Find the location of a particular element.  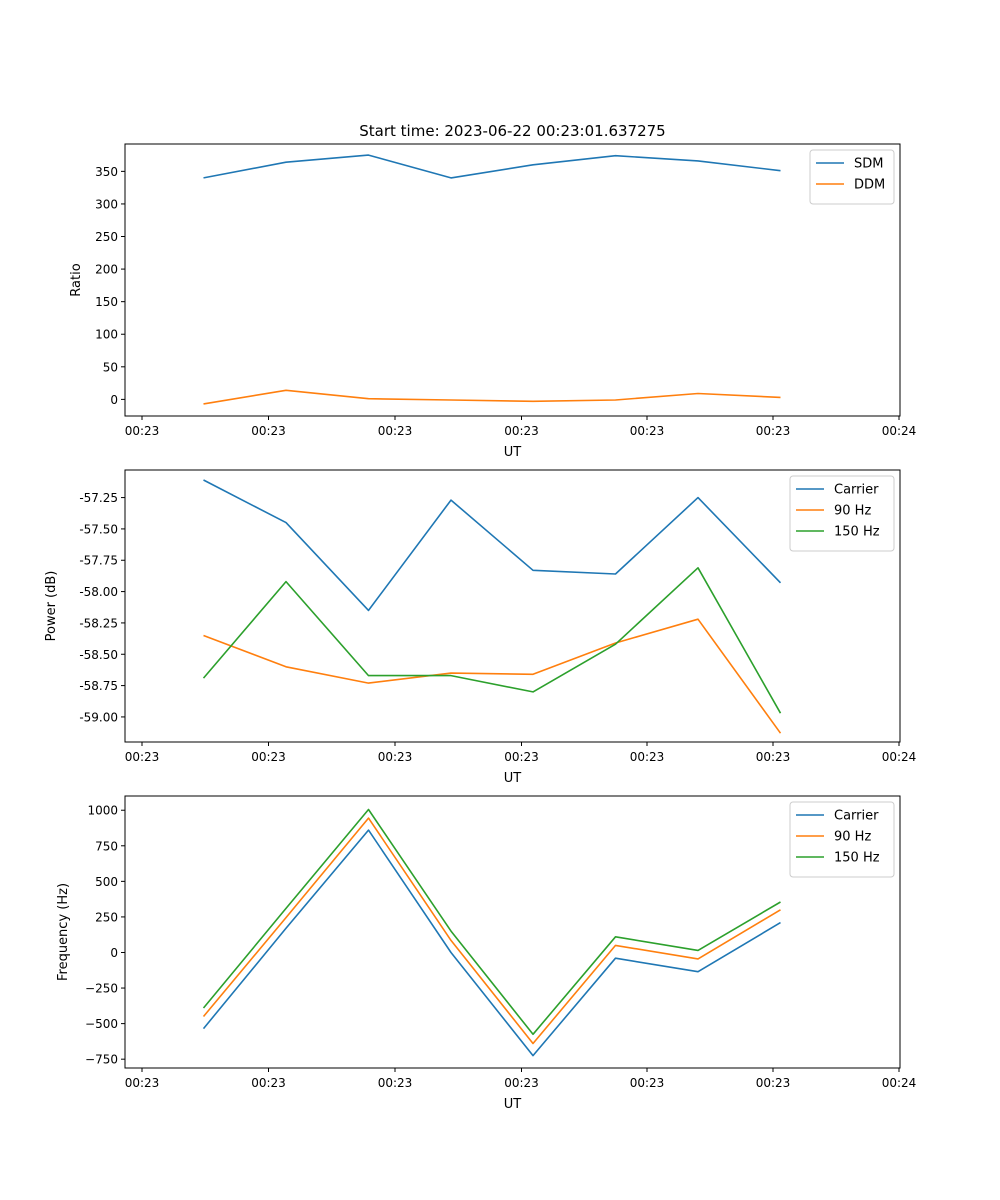

series-line-sdm is located at coordinates (492, 166).